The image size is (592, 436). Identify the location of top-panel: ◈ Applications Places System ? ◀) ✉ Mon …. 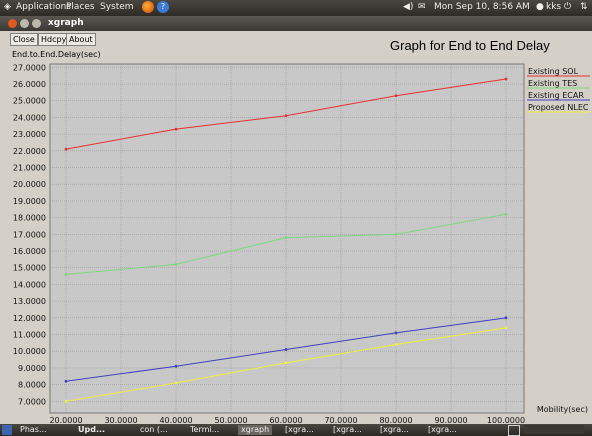
(296, 8).